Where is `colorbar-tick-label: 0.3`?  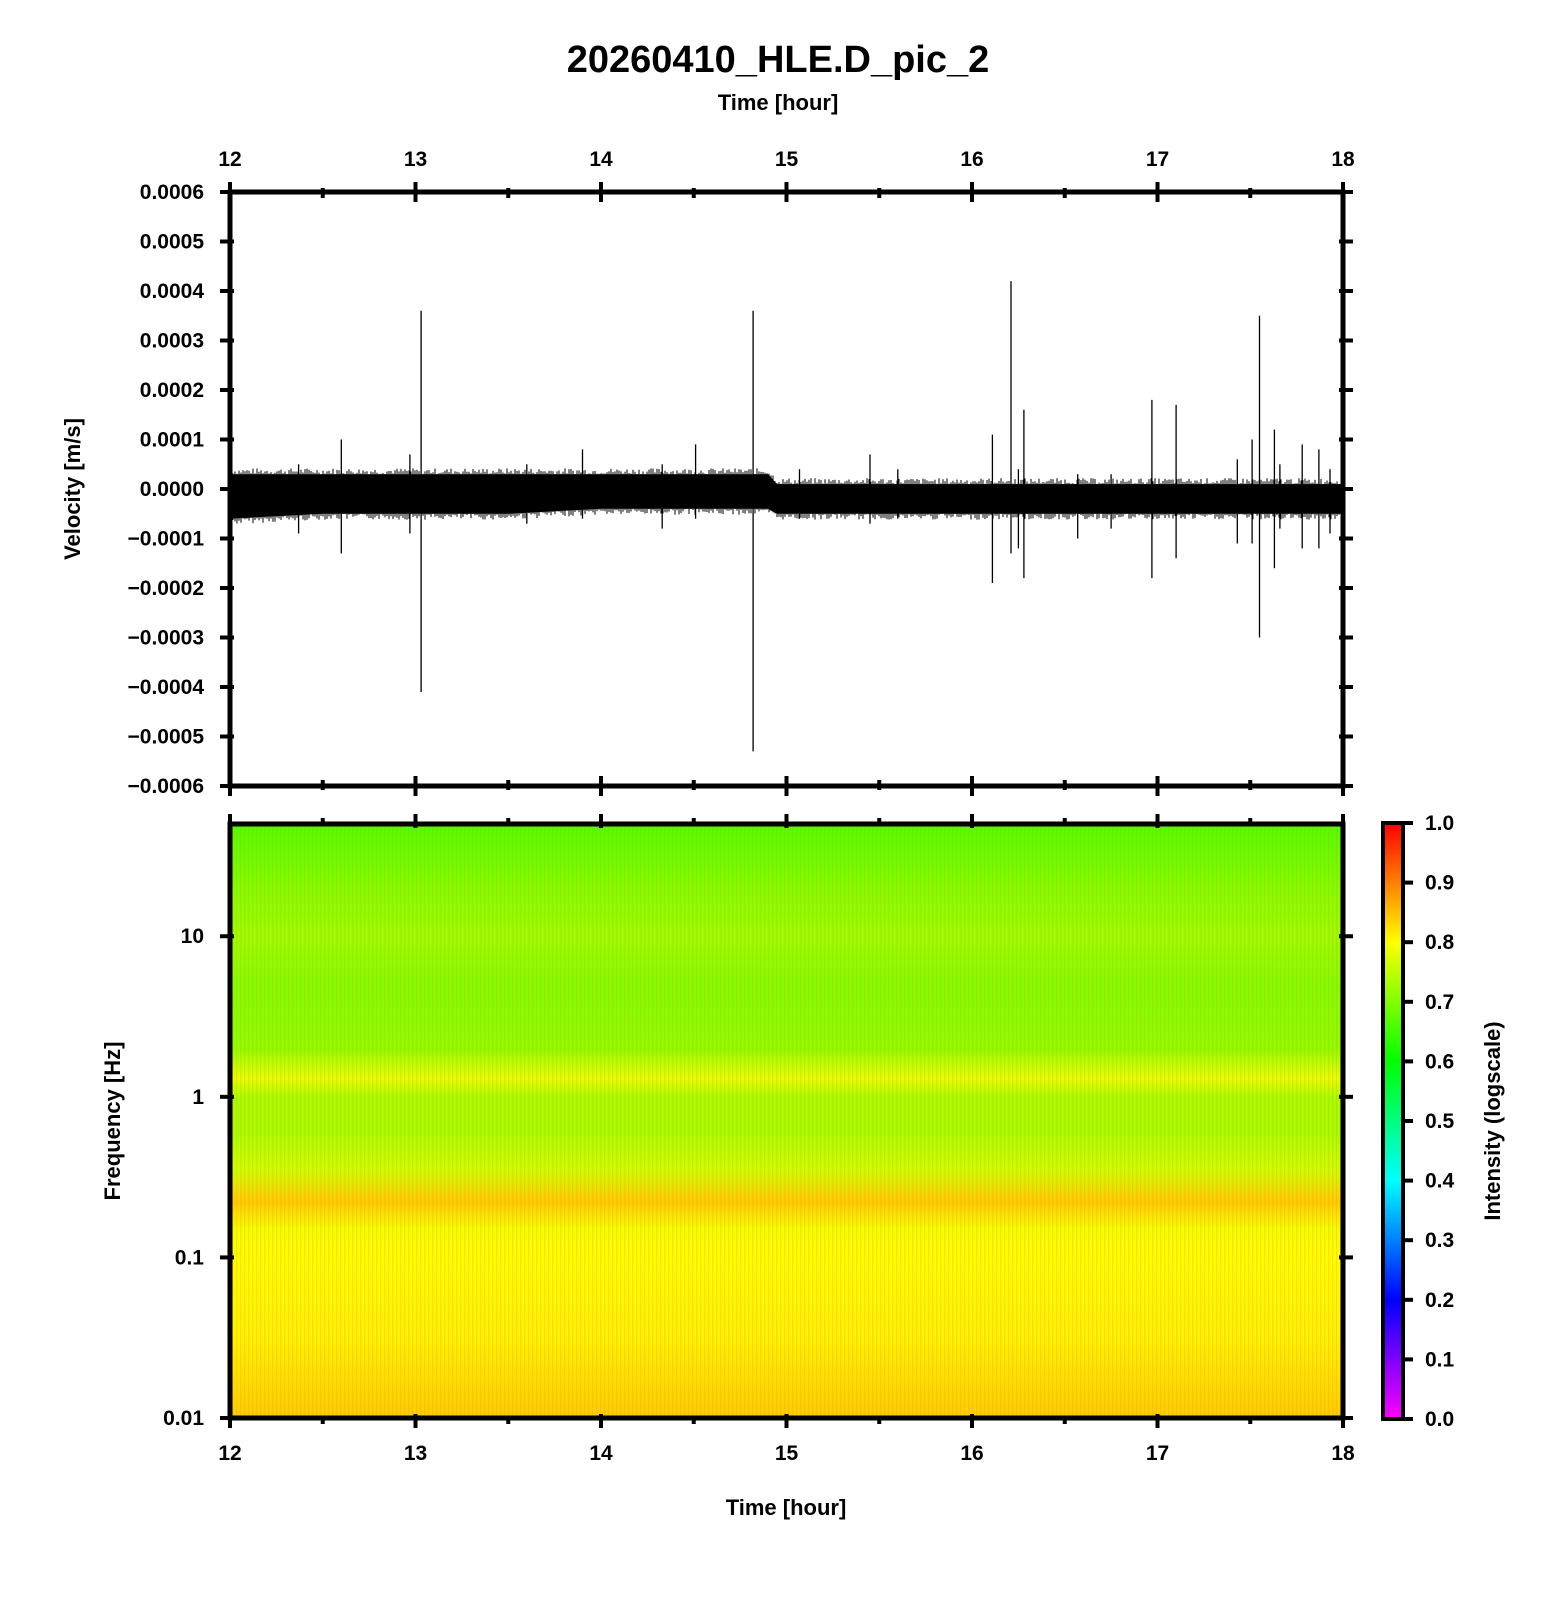 colorbar-tick-label: 0.3 is located at coordinates (1439, 1240).